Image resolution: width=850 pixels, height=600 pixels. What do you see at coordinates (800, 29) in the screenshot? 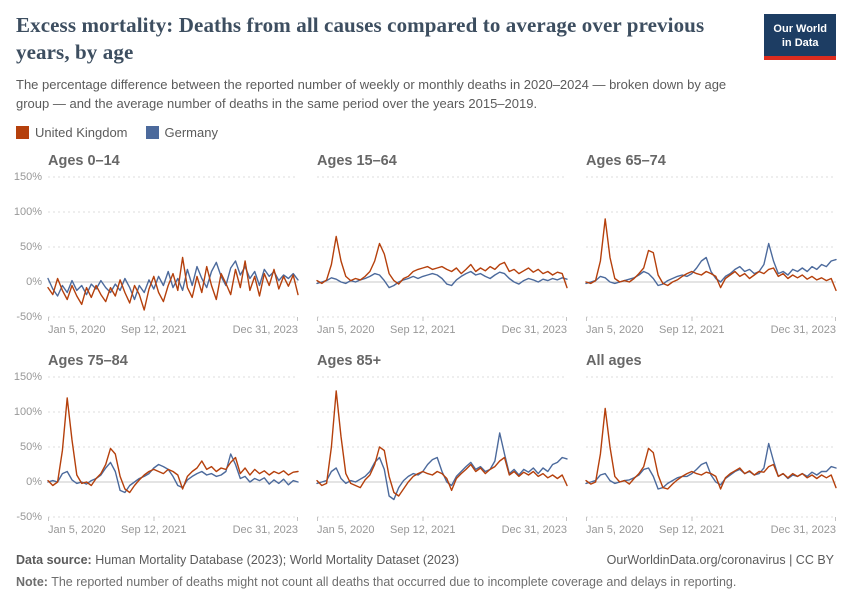
I see `owid-logo-line1: Our World` at bounding box center [800, 29].